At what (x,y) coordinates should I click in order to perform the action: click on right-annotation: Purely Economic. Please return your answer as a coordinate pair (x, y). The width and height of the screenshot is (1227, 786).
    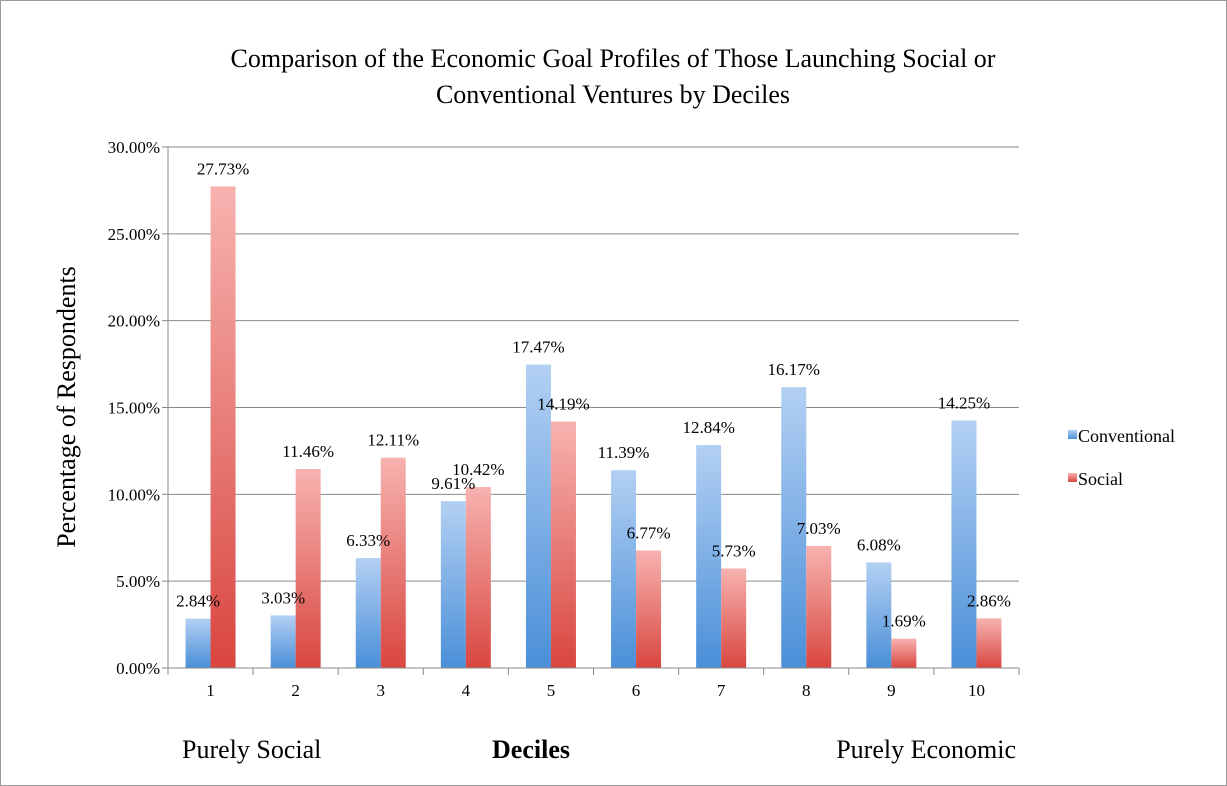
    Looking at the image, I should click on (926, 749).